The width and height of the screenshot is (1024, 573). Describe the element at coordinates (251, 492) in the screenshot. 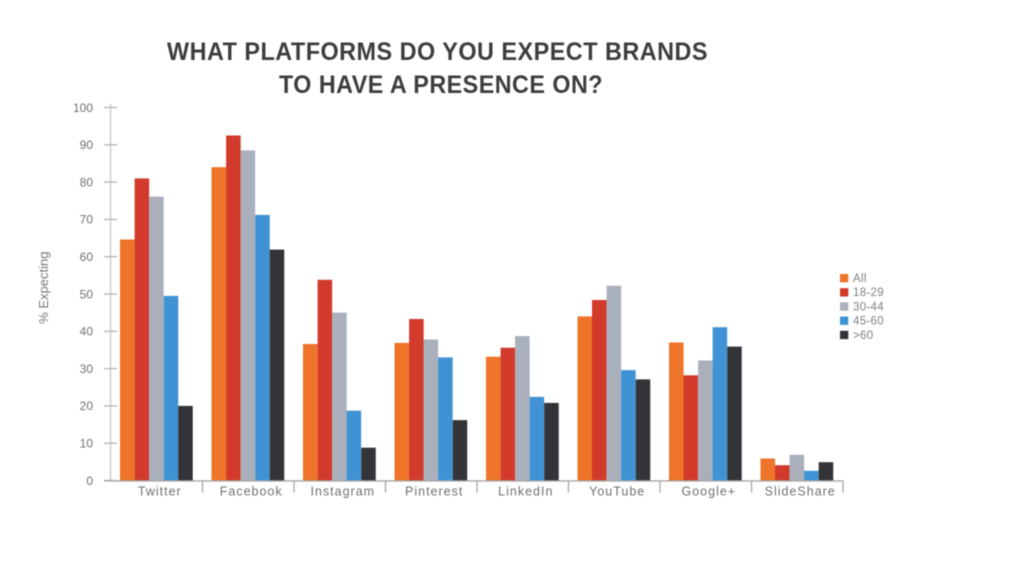

I see `svg-text: Facebook` at that location.